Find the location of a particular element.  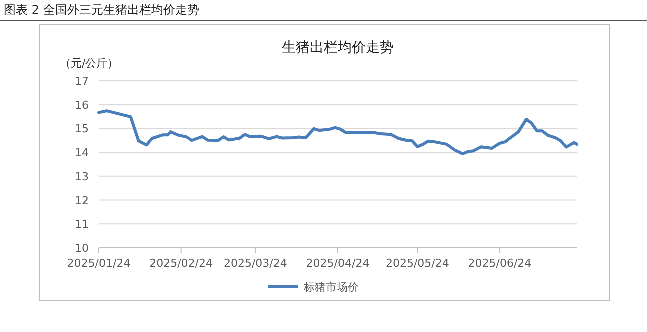

x-tick-label: 2025/04/24 is located at coordinates (338, 263).